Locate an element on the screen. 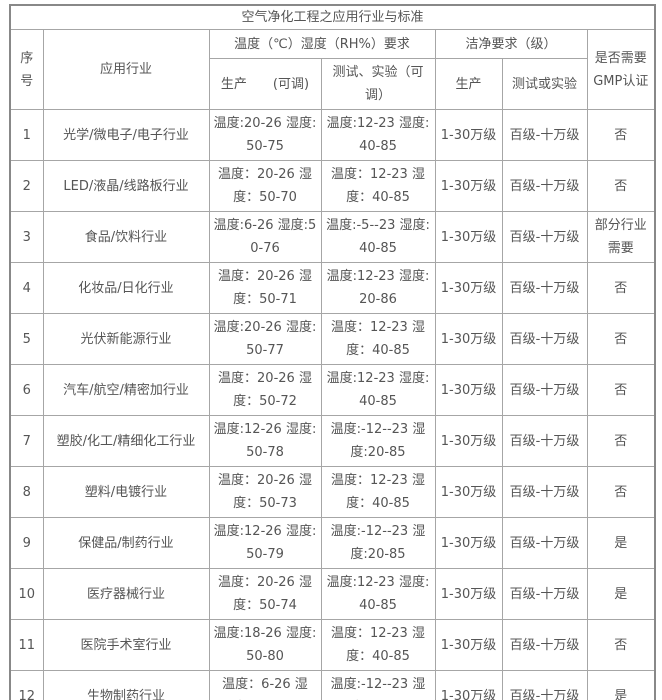  cell-serial: 11 is located at coordinates (26, 645).